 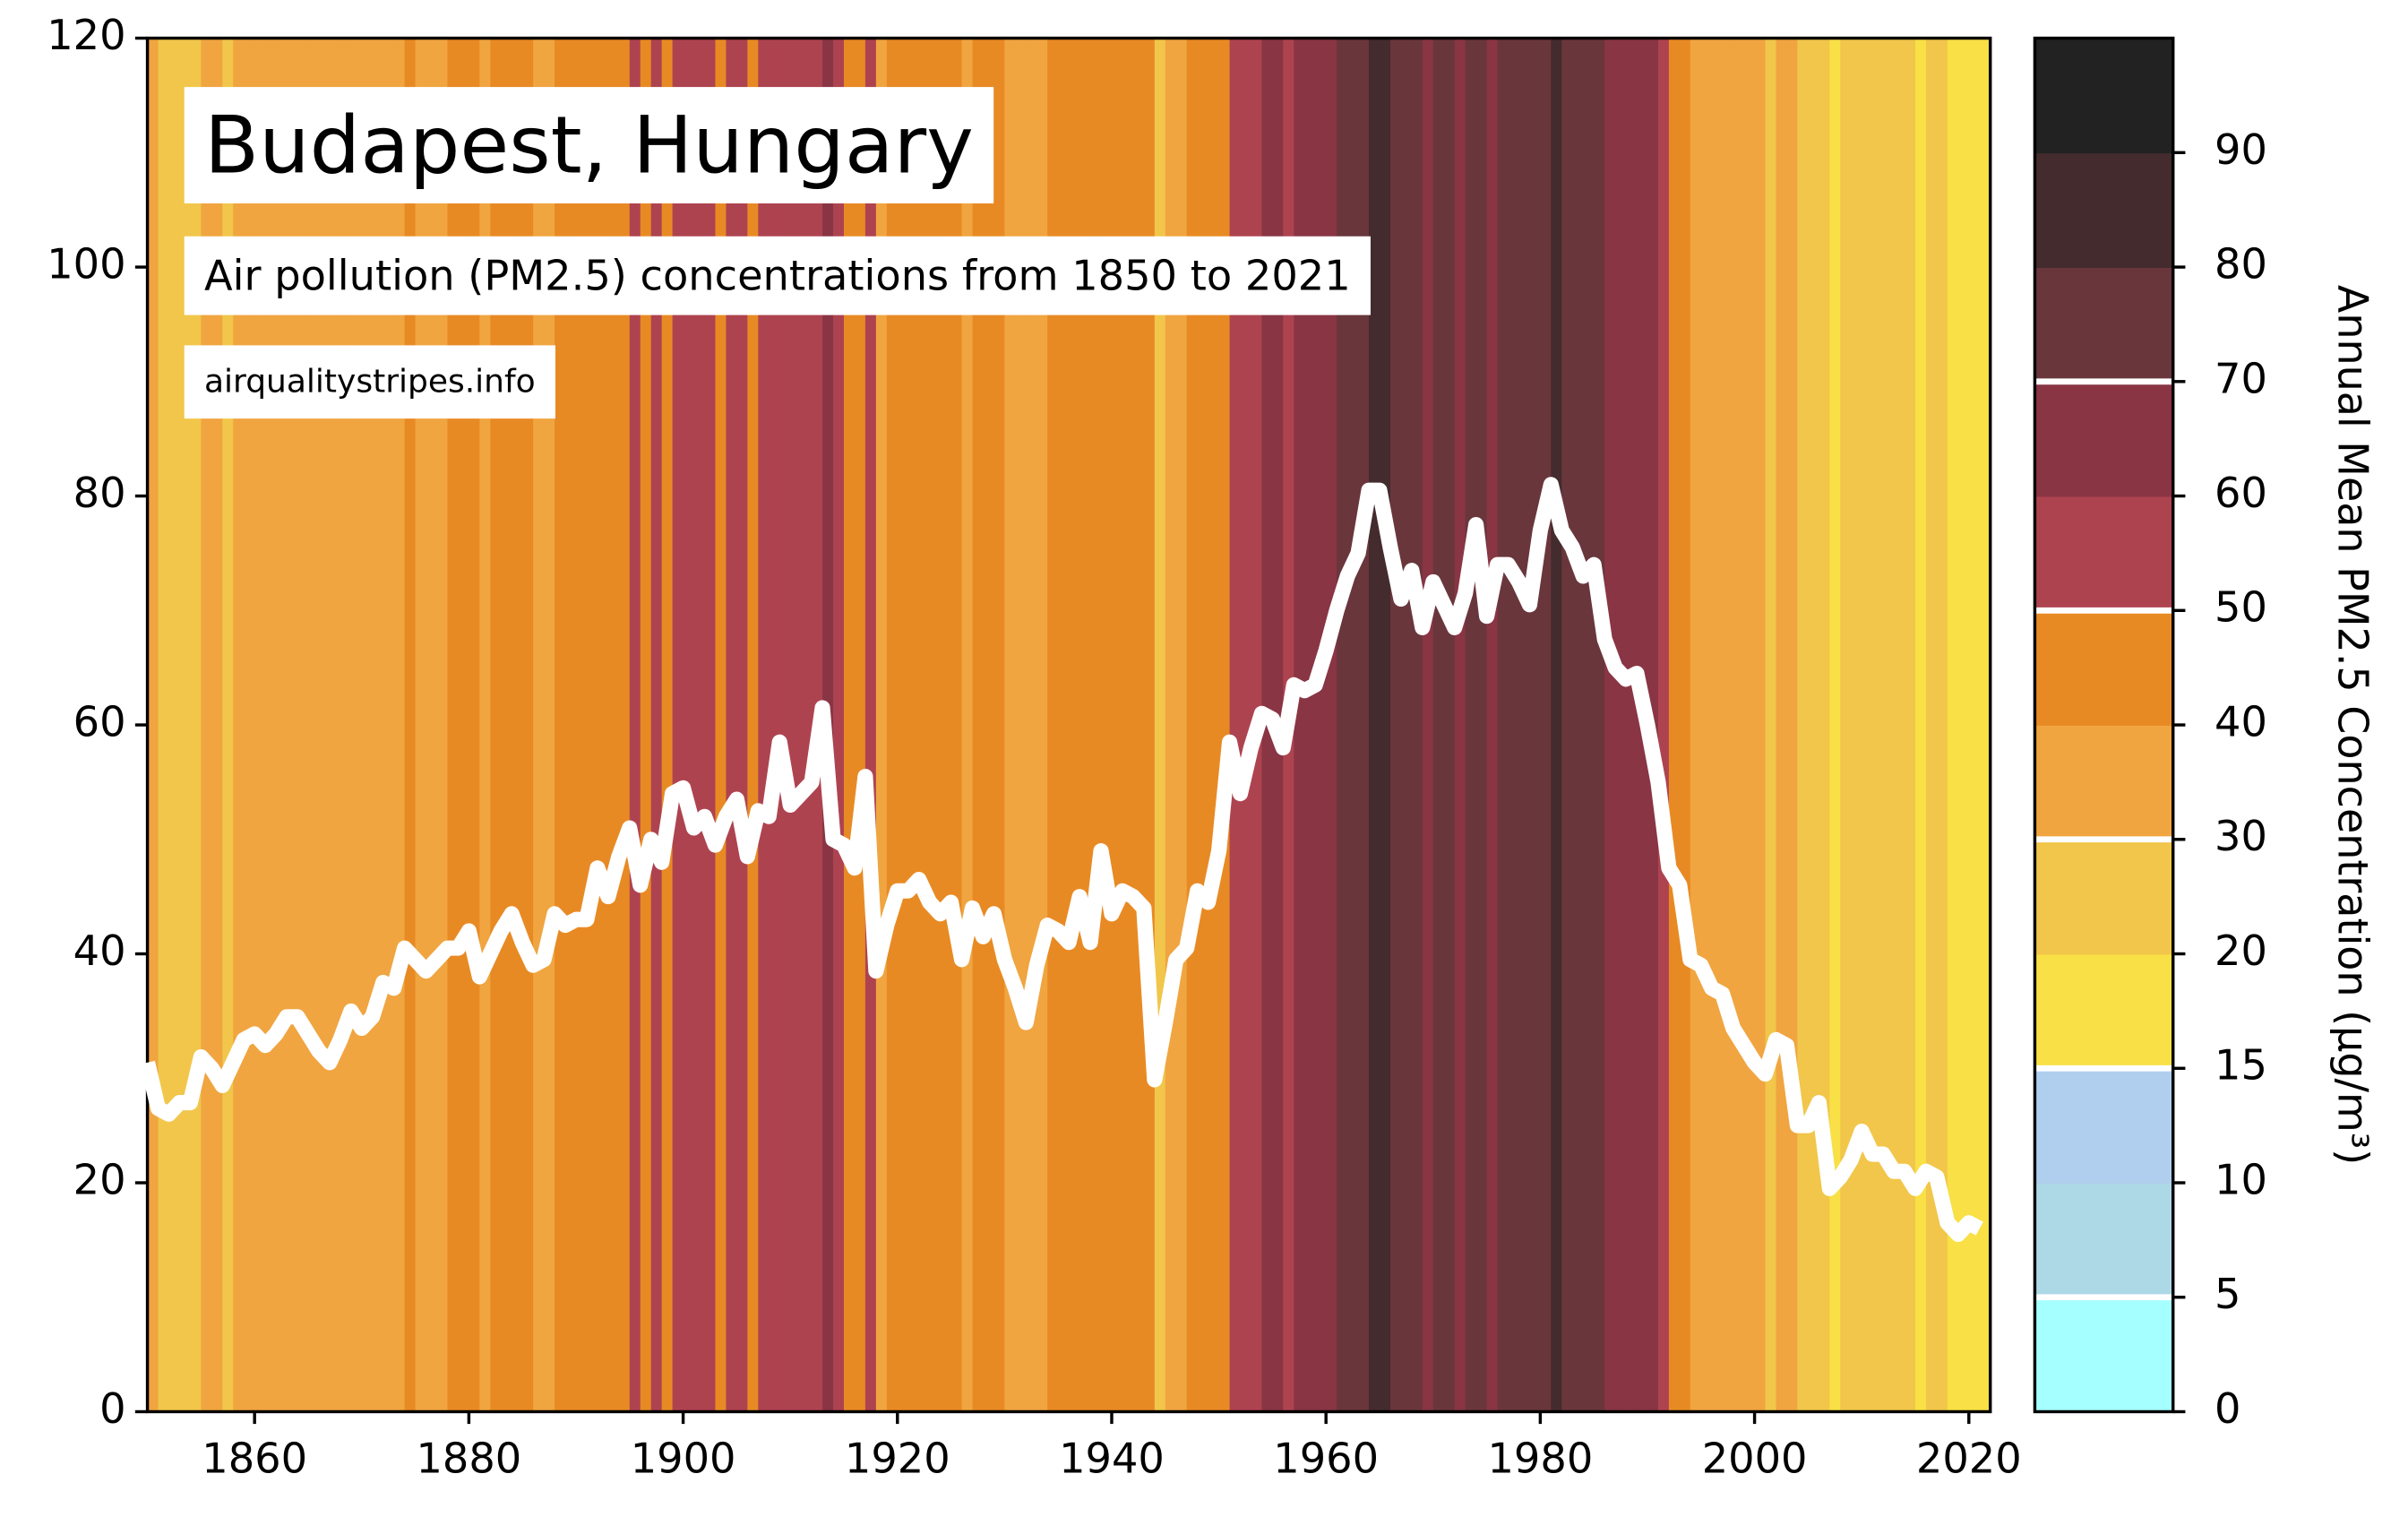 I want to click on y-tick-label: 80, so click(x=99, y=493).